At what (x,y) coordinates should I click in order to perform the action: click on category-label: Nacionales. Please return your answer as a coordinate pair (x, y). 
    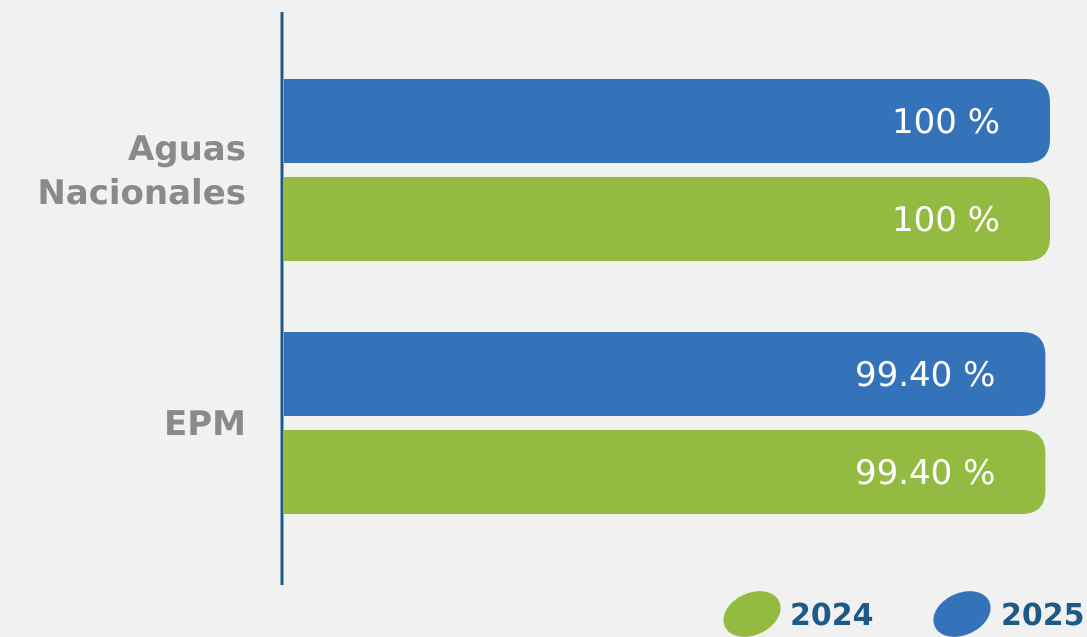
    Looking at the image, I should click on (141, 193).